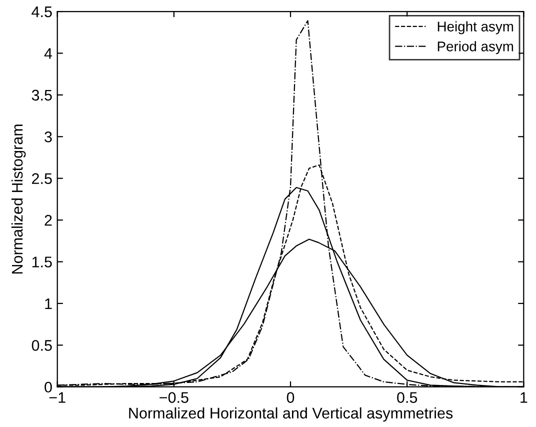  What do you see at coordinates (48, 137) in the screenshot?
I see `y-tick-label: 3` at bounding box center [48, 137].